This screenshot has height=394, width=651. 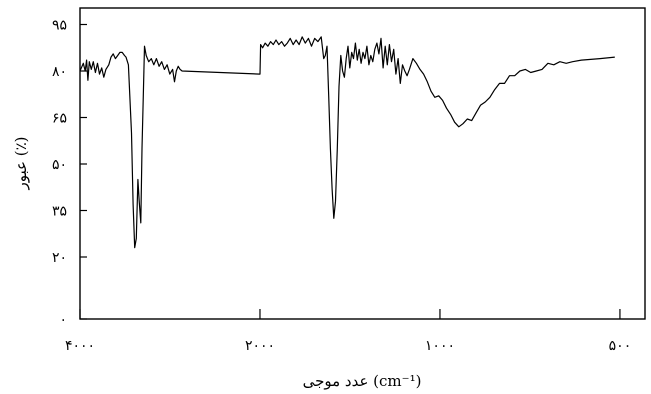 I want to click on x-axis: ۴۰۰۰ ۲۰۰۰ ۱۰۰۰ ۵۰۰, so click(x=348, y=331).